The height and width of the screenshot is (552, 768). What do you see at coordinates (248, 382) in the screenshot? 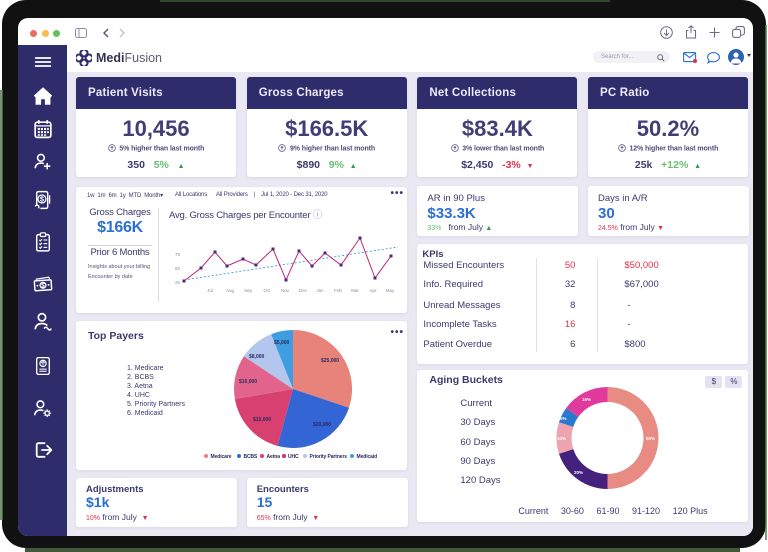
I see `svg-text: $10,000` at bounding box center [248, 382].